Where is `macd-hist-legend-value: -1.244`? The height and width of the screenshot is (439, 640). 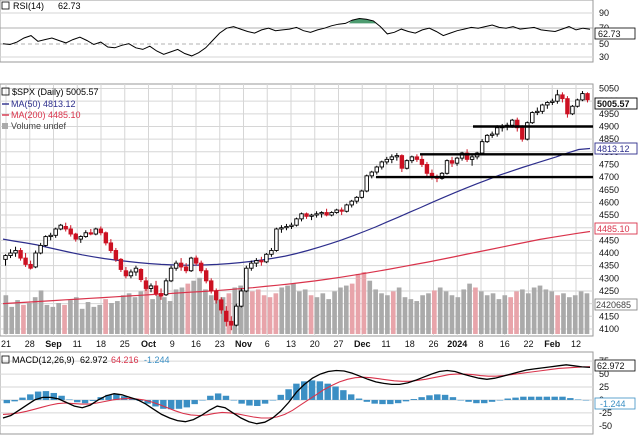 macd-hist-legend-value: -1.244 is located at coordinates (157, 360).